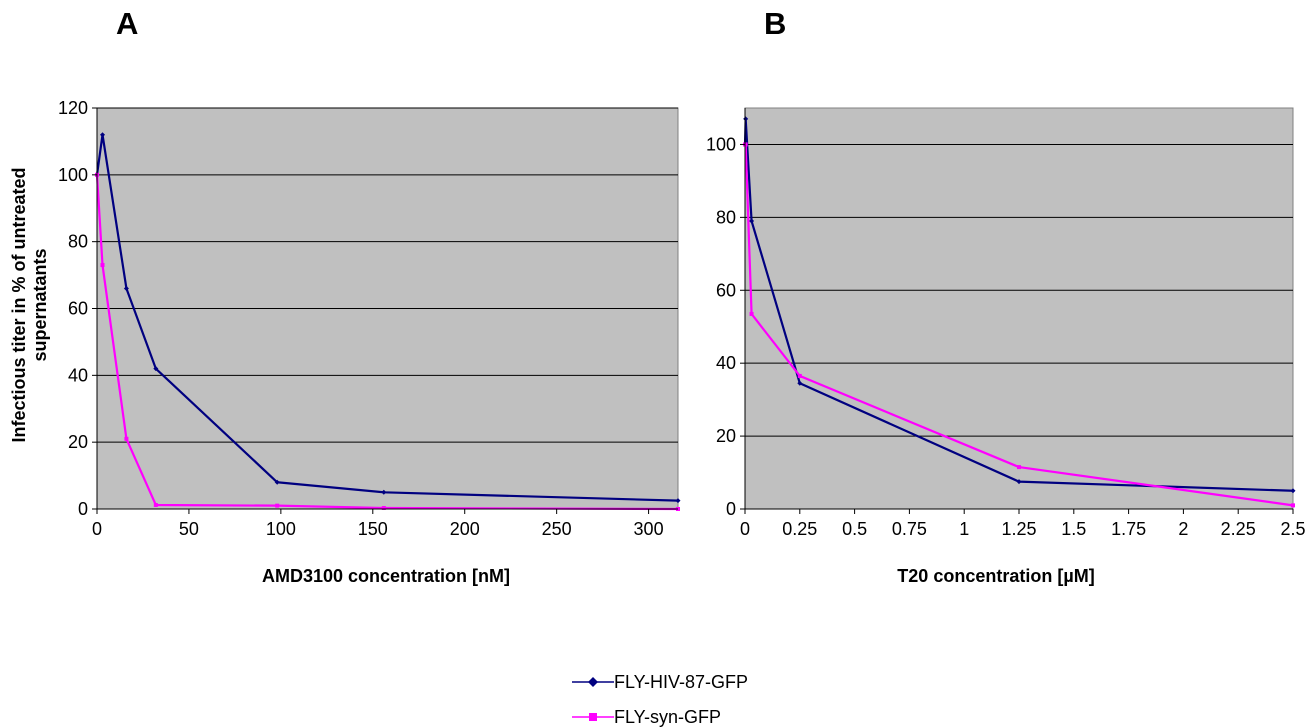  Describe the element at coordinates (909, 529) in the screenshot. I see `x-tick-label: 0.75` at that location.